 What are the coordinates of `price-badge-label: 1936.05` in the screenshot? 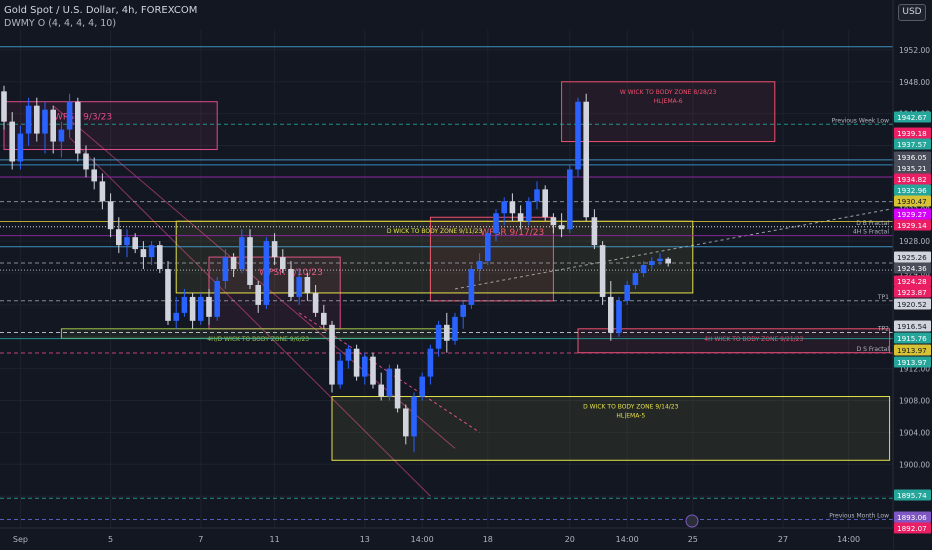 It's located at (912, 157).